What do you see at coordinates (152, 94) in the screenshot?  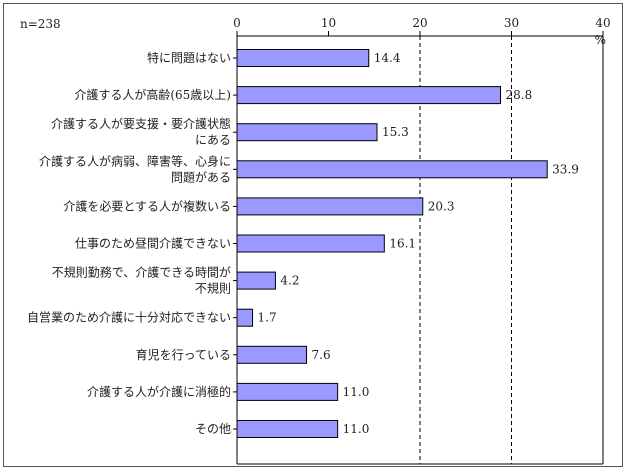 I see `category-label-1-0: 介護する人が高齢(65歳以上)` at bounding box center [152, 94].